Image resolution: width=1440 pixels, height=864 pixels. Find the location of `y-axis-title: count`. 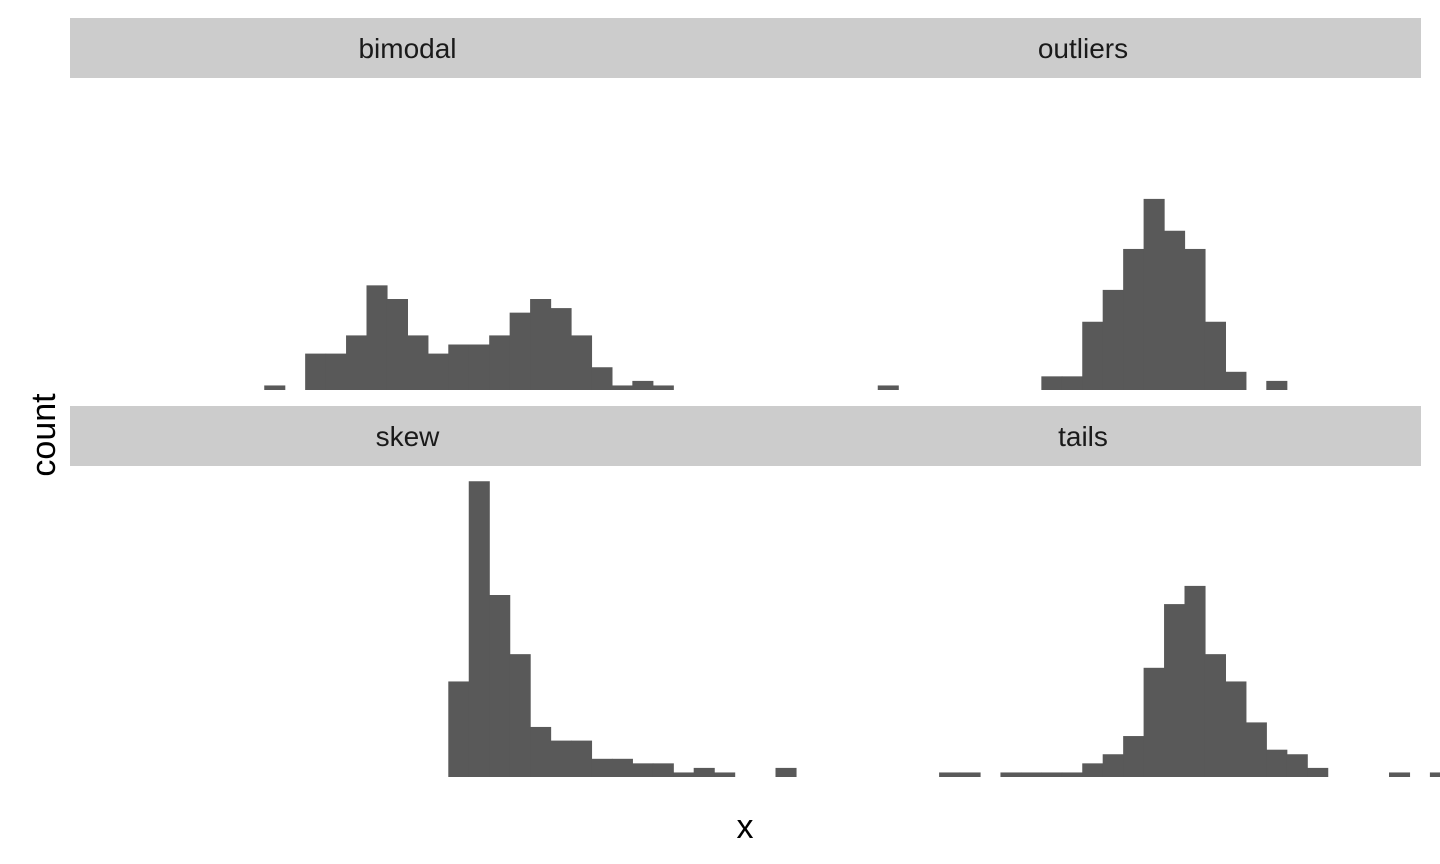

y-axis-title: count is located at coordinates (44, 435).